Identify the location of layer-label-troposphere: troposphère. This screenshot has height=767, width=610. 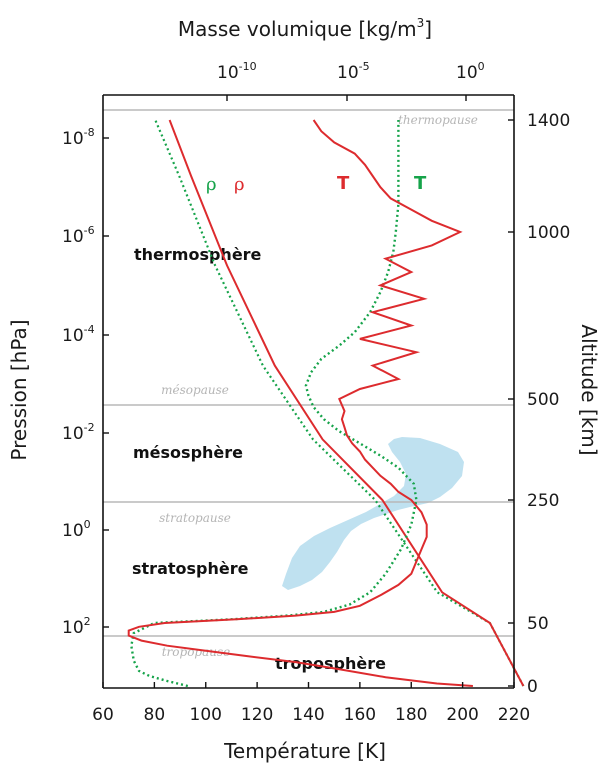
(330, 663).